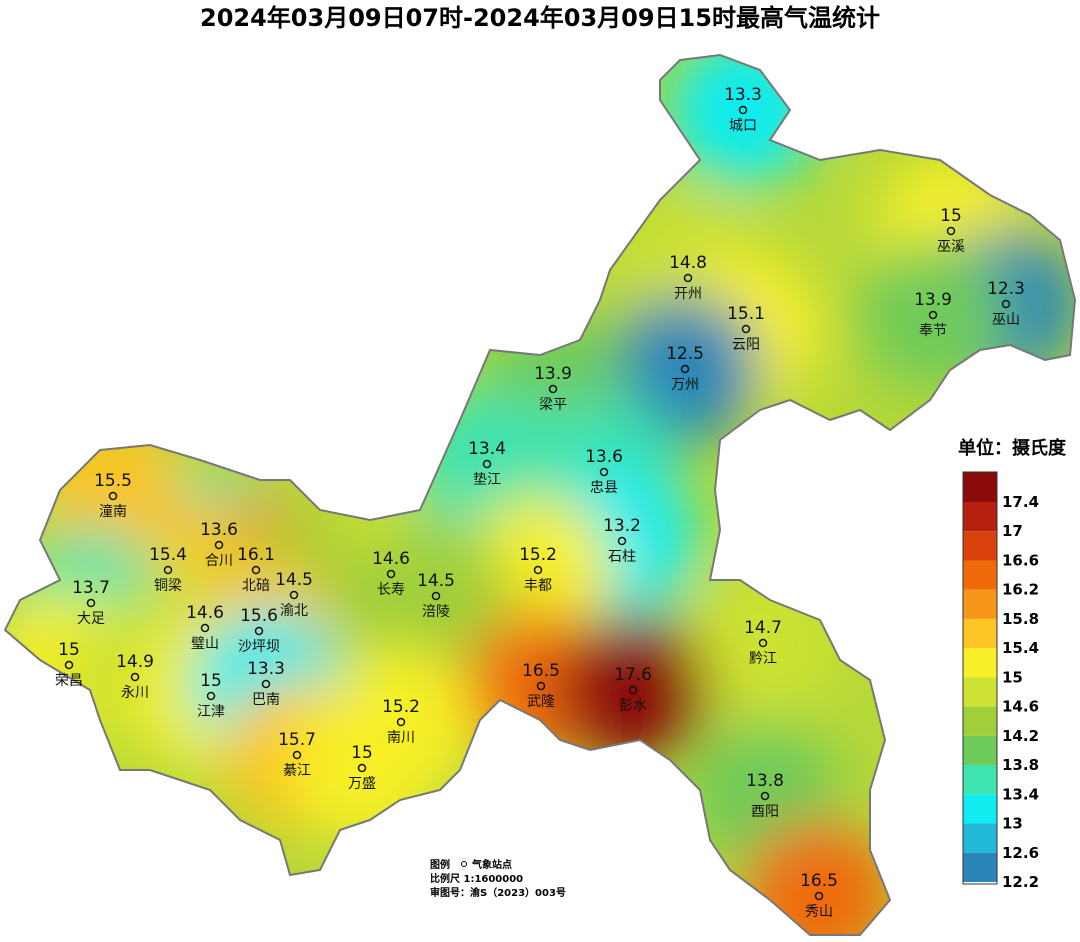  I want to click on station-name: 合川, so click(219, 561).